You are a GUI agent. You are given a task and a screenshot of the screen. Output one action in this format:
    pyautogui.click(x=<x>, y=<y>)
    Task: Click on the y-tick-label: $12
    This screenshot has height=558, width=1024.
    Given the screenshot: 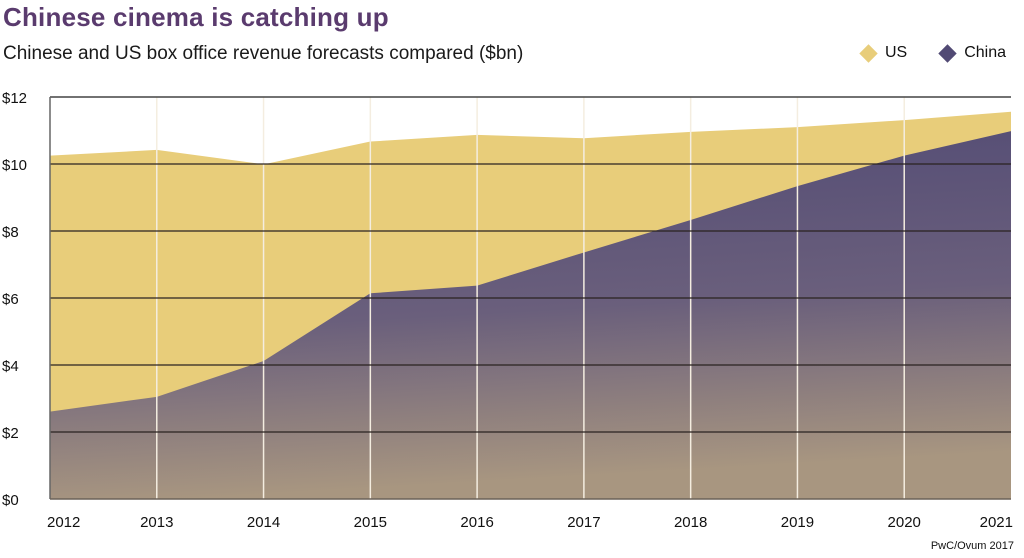 What is the action you would take?
    pyautogui.click(x=14, y=98)
    